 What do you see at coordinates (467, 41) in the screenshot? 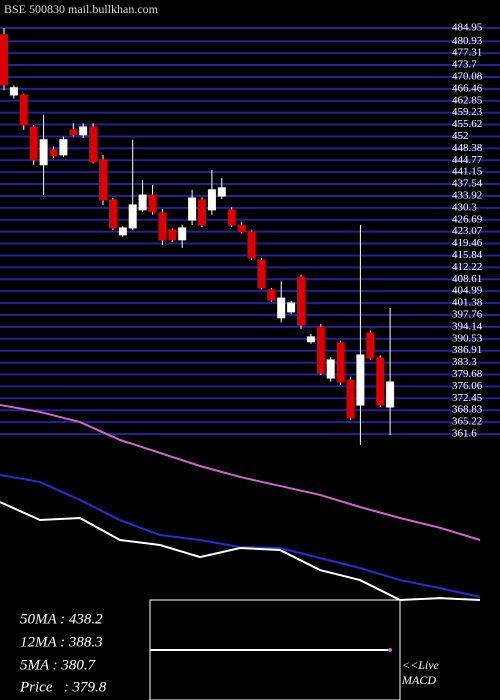
I see `y-tick-label: 480.93` at bounding box center [467, 41].